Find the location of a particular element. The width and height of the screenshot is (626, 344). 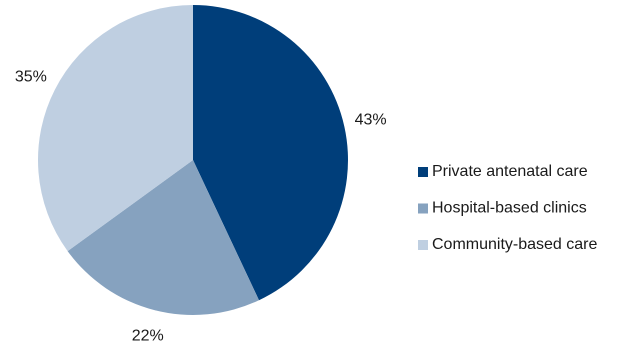

data-label: 43% is located at coordinates (371, 120).